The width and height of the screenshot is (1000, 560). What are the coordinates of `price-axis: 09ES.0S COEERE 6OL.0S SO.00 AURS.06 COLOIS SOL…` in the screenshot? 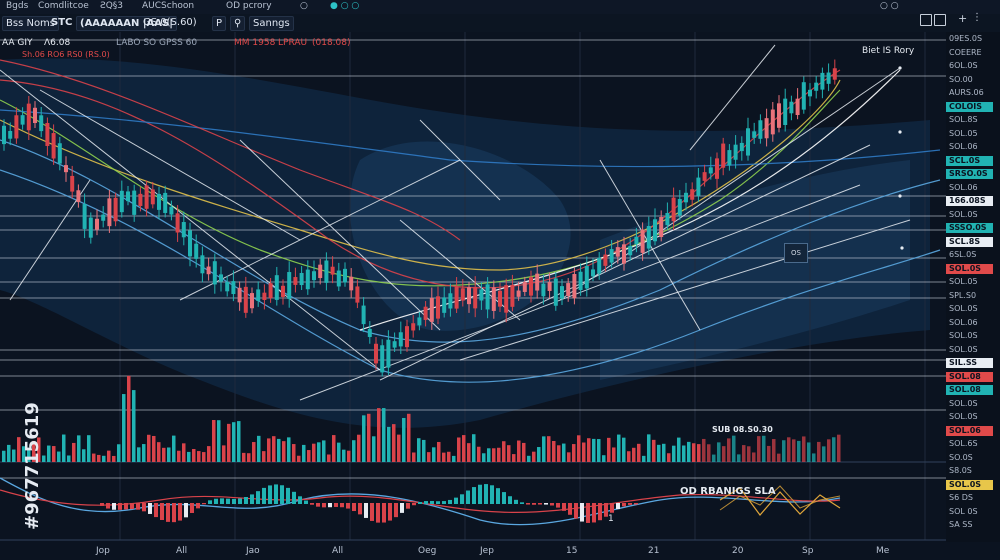 It's located at (973, 285).